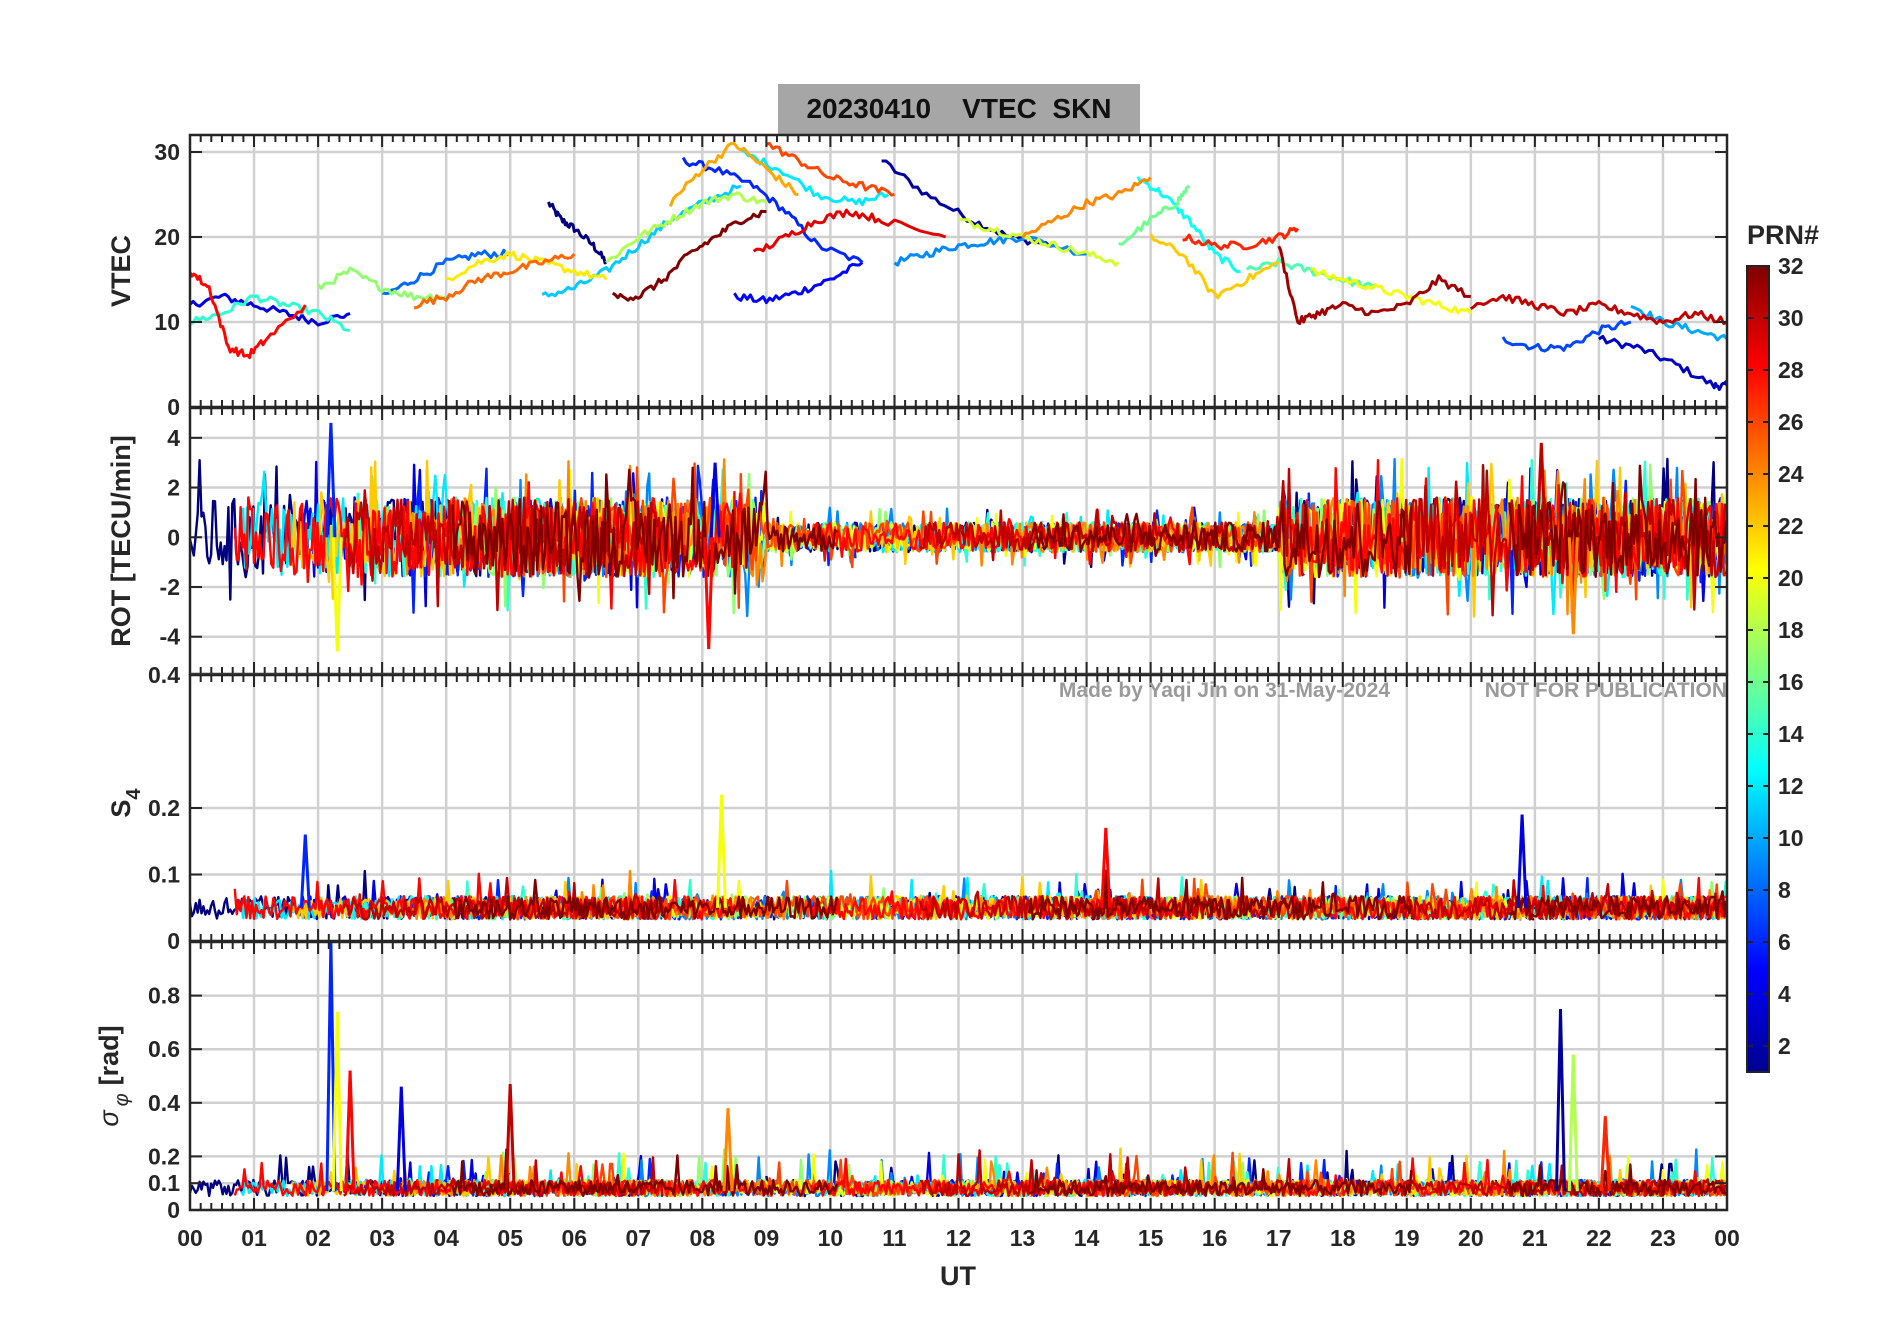 The height and width of the screenshot is (1330, 1902). Describe the element at coordinates (1224, 690) in the screenshot. I see `watermark-author: Made by Yaqi Jin on 31-May-2024` at that location.